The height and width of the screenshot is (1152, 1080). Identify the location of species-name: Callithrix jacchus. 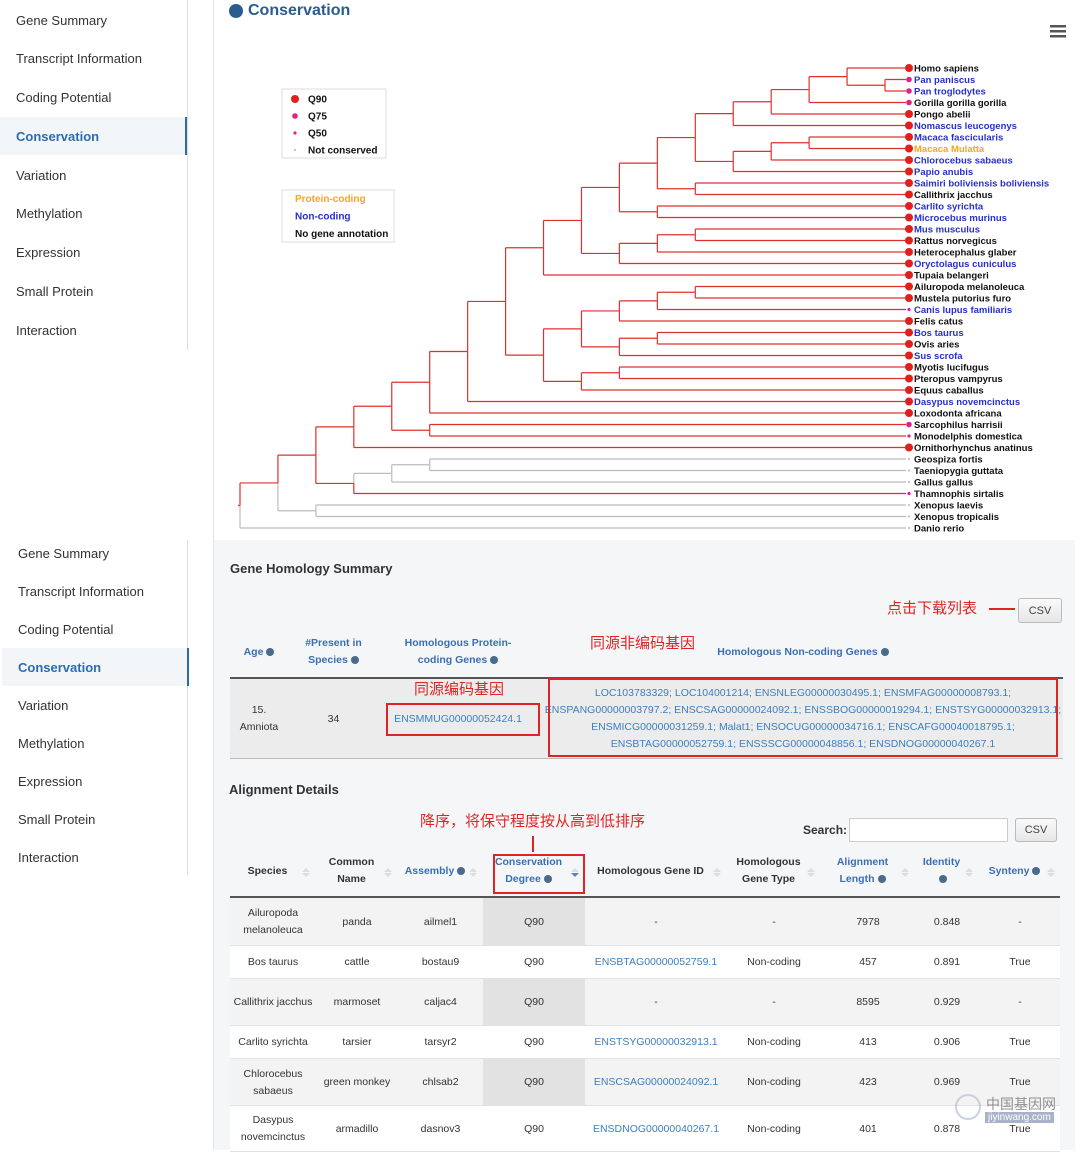
(953, 195).